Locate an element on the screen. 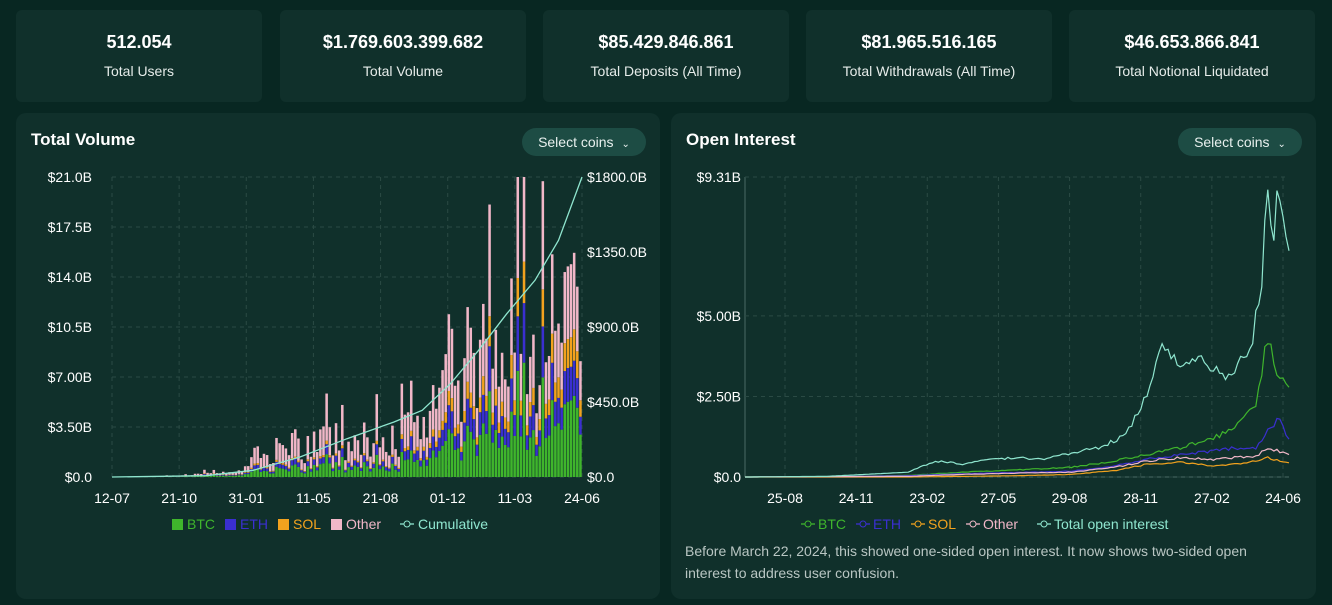  volume-select-coins-button: Select coins ⌄ is located at coordinates (584, 142).